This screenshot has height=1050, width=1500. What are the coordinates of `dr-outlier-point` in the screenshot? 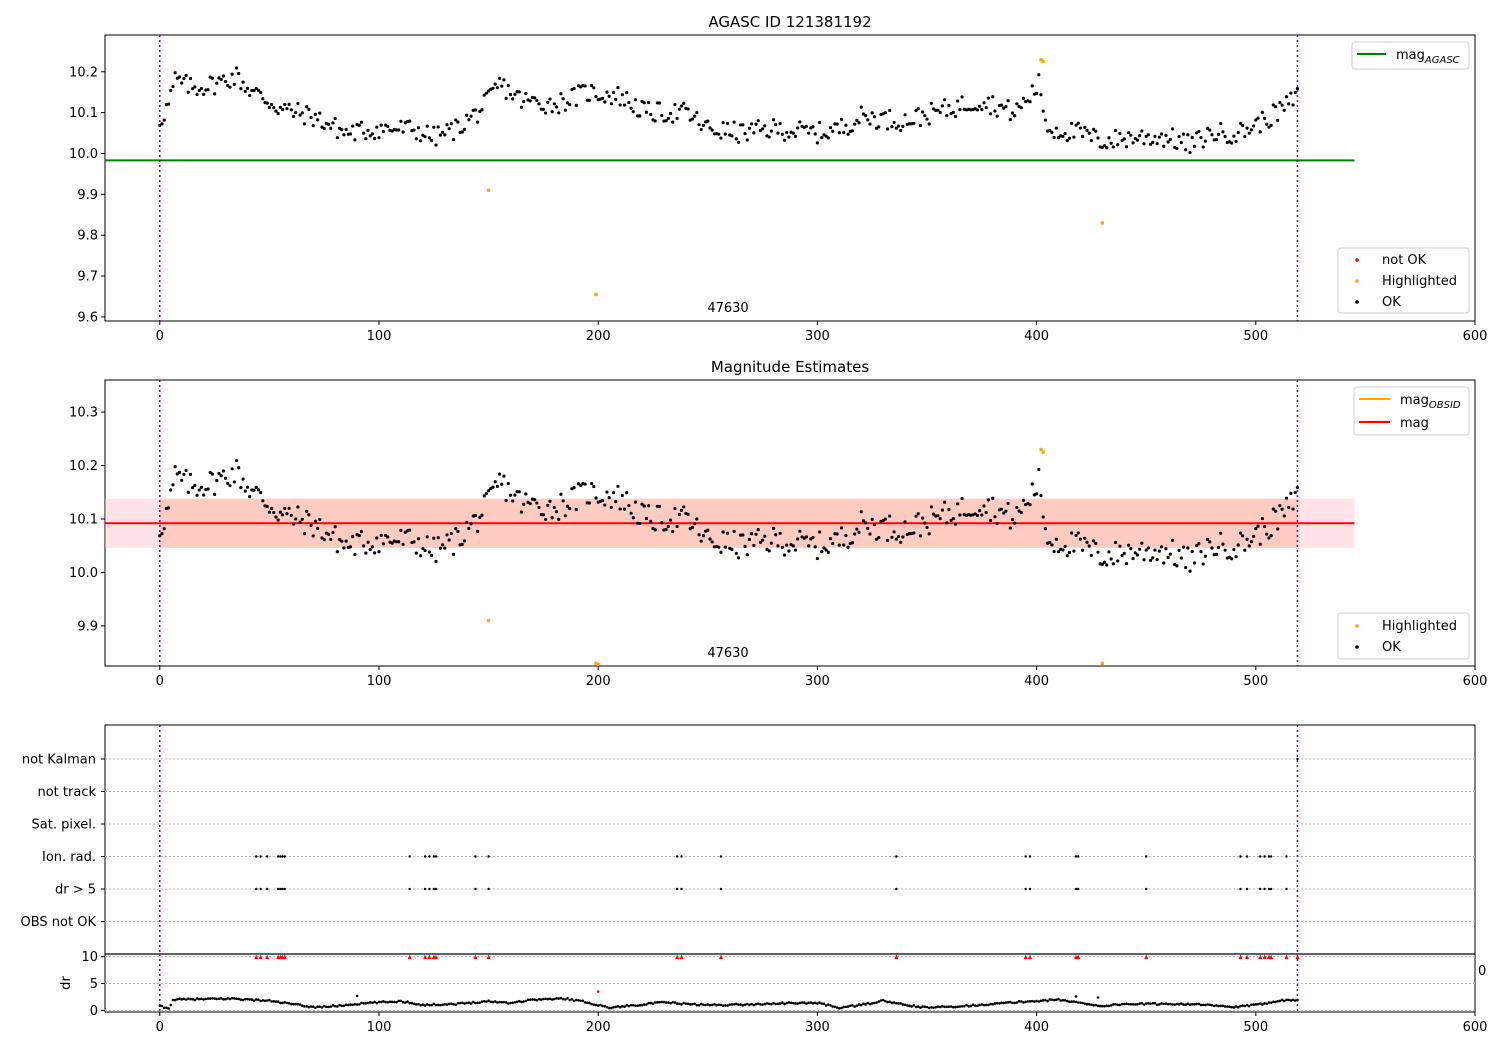 It's located at (357, 996).